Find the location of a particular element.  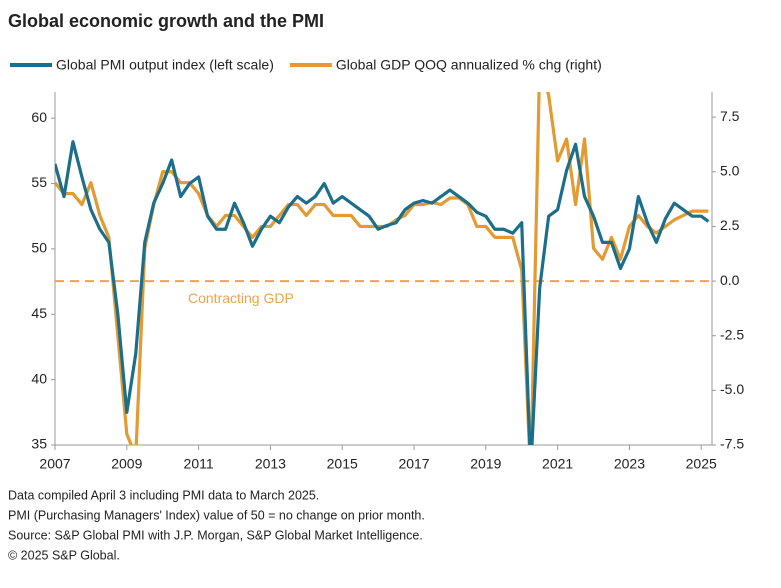

x-tick-label: 2019 is located at coordinates (485, 464).